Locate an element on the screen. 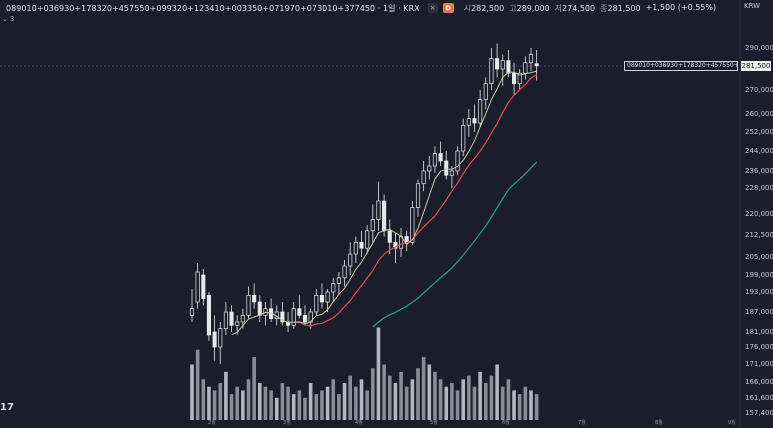  time-axis-label: 5월 is located at coordinates (434, 423).